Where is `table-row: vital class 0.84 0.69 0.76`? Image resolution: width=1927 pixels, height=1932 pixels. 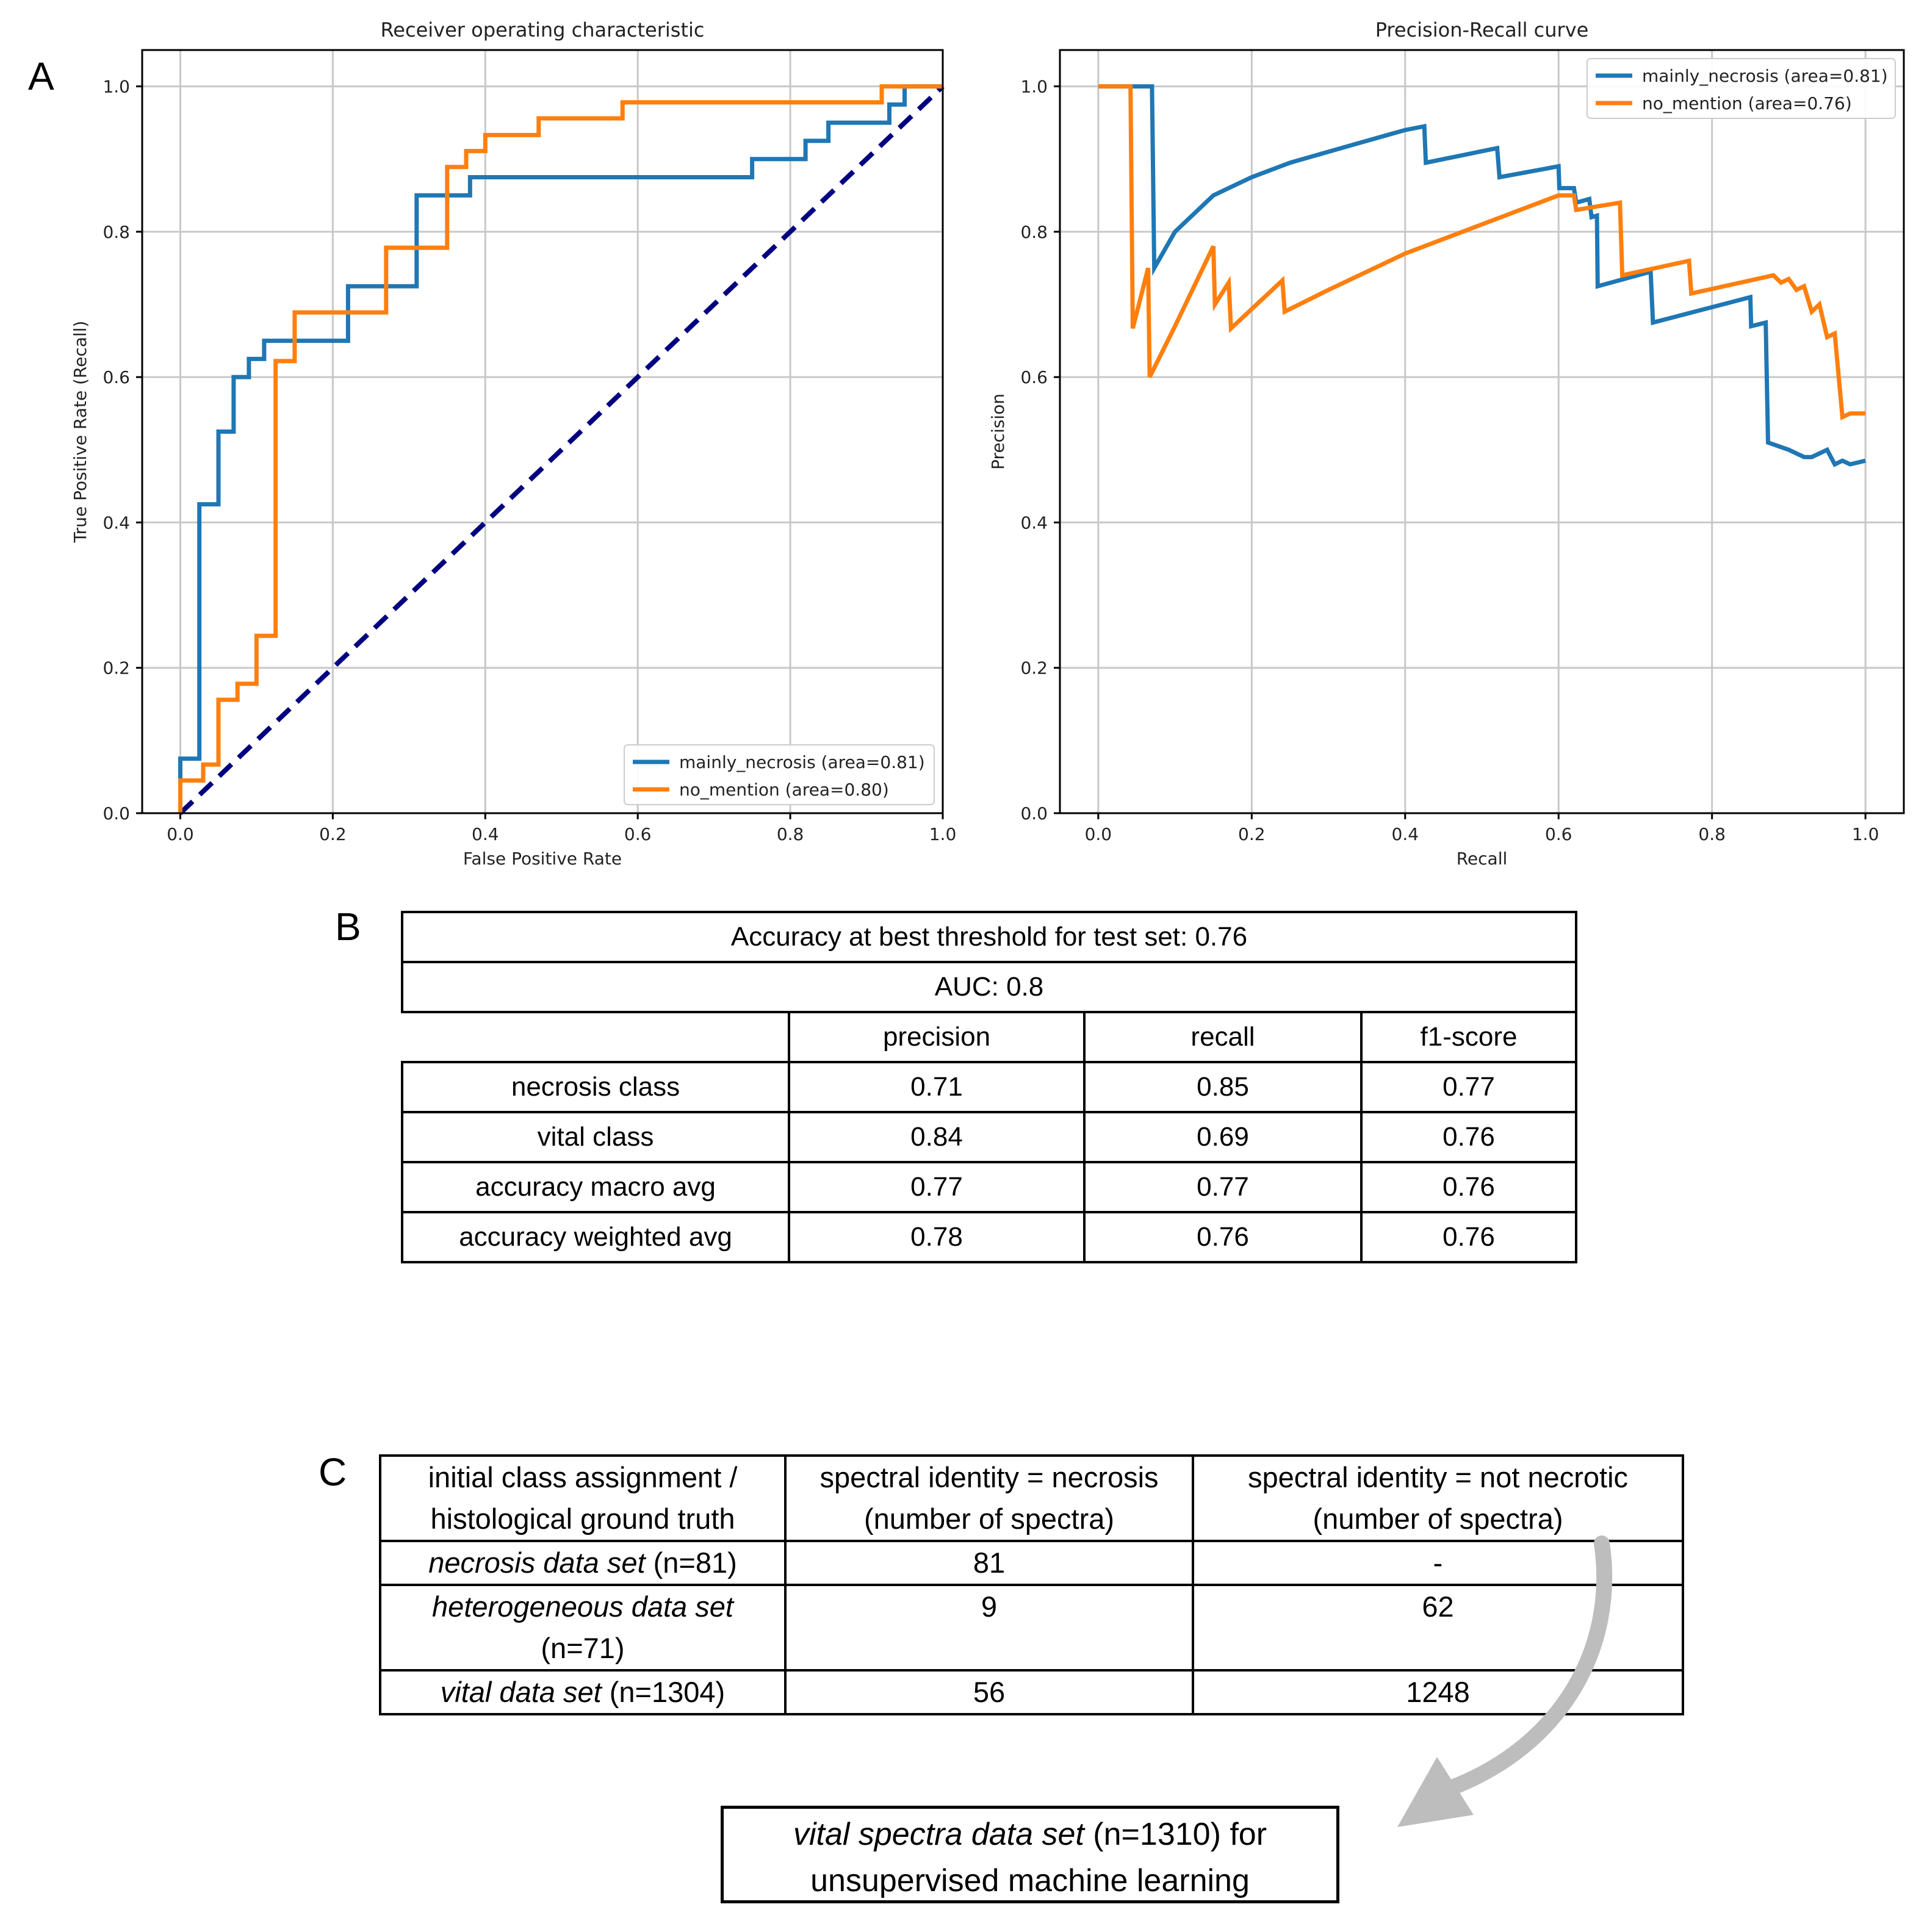 table-row: vital class 0.84 0.69 0.76 is located at coordinates (989, 1137).